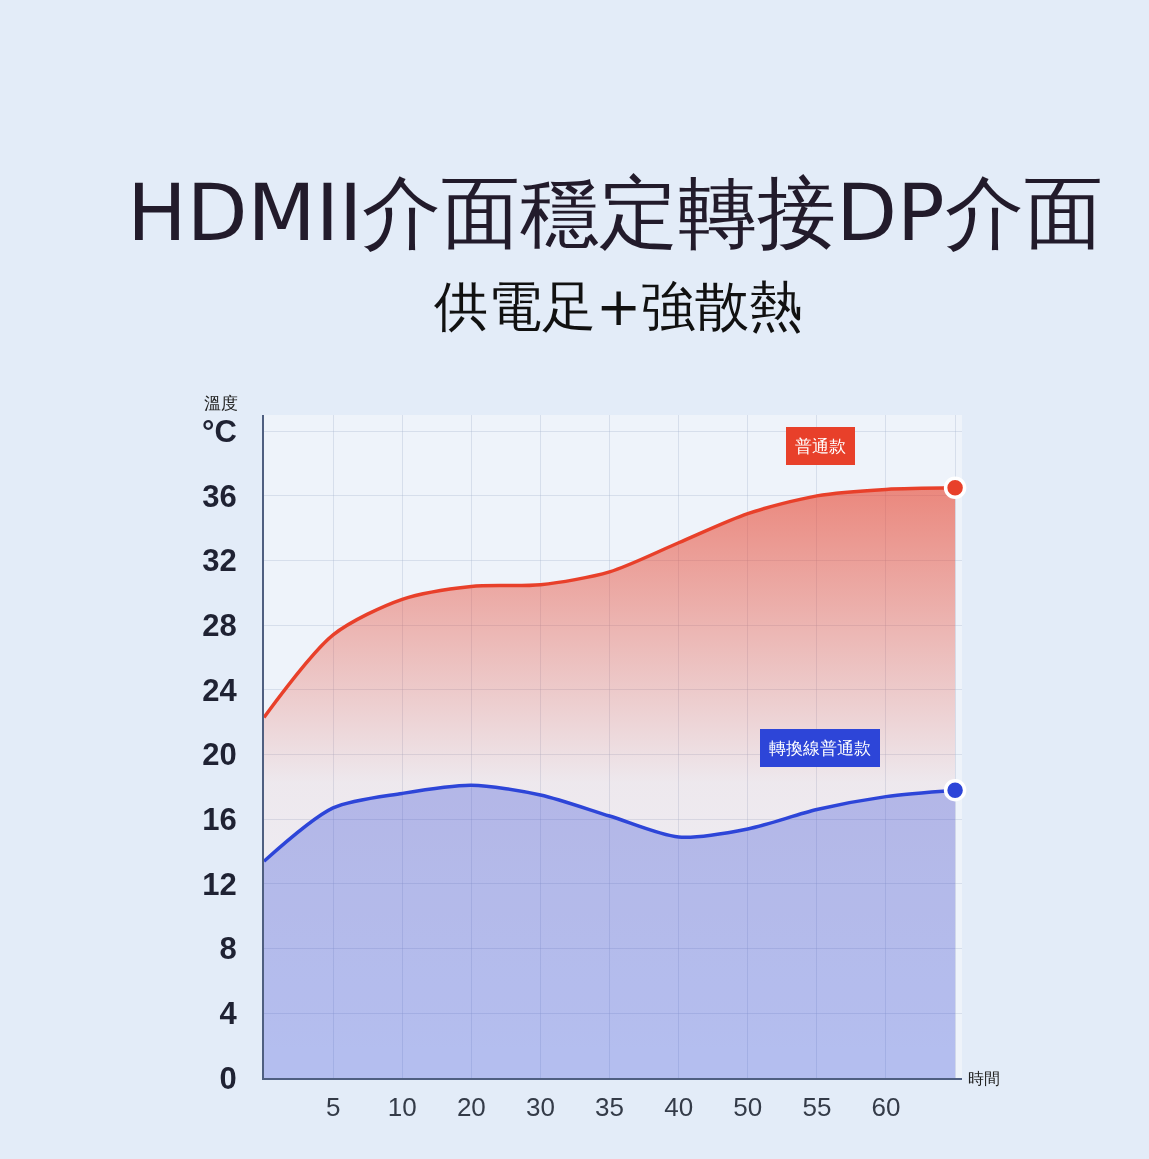 The image size is (1149, 1159). What do you see at coordinates (619, 306) in the screenshot?
I see `chart-subtitle: 供電足+強散熱` at bounding box center [619, 306].